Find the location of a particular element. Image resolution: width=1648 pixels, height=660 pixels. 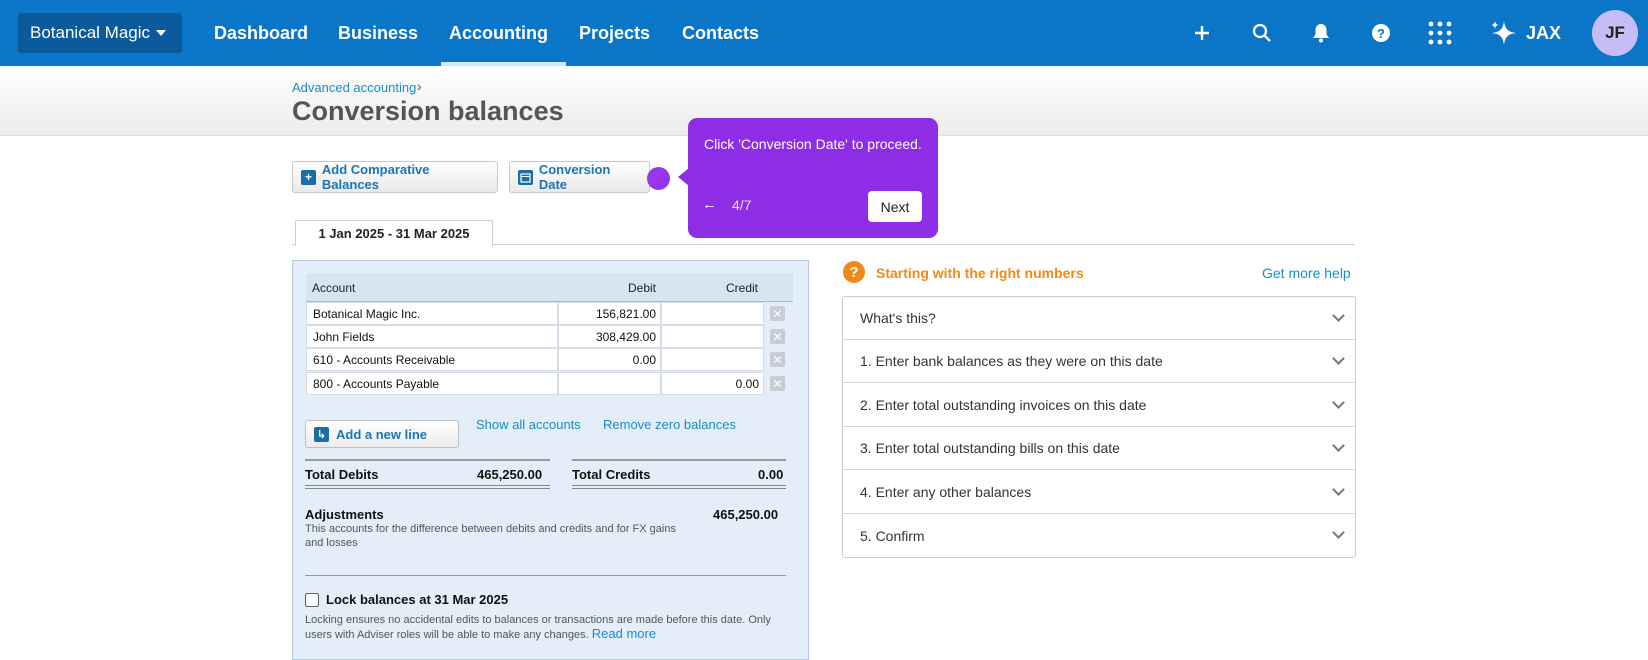

credit-cell: 0.00 is located at coordinates (712, 383).